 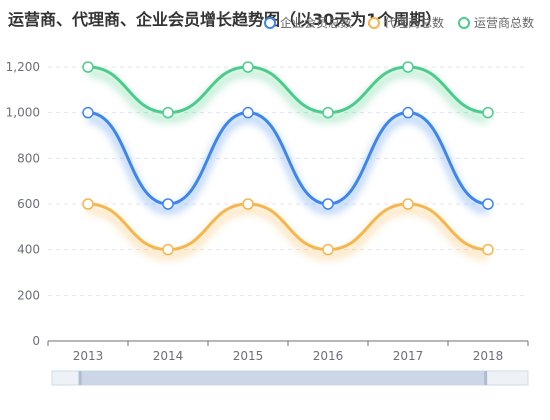 What do you see at coordinates (464, 22) in the screenshot?
I see `legend-marker-operators` at bounding box center [464, 22].